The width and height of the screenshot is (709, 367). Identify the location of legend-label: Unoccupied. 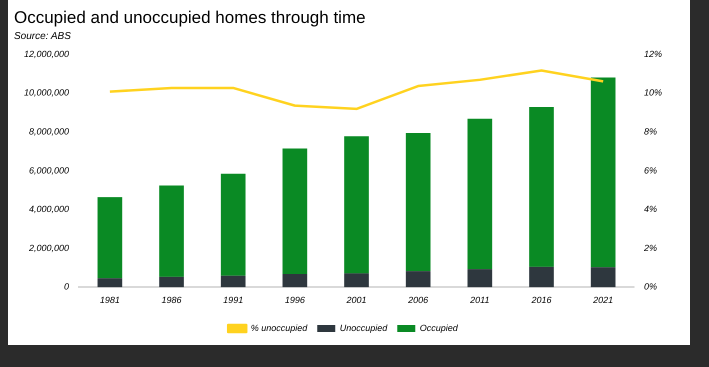
(364, 328).